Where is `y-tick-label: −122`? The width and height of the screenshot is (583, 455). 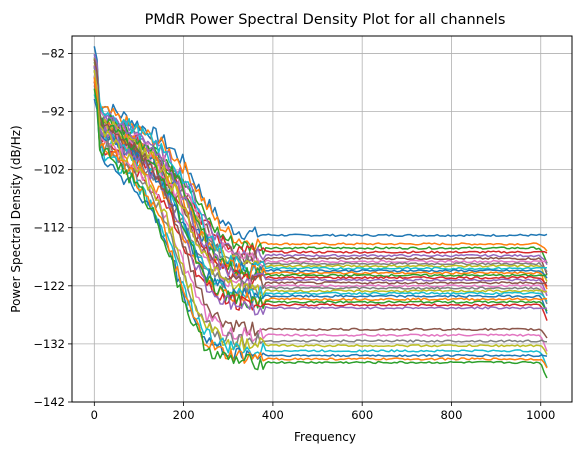
y-tick-label: −122 is located at coordinates (49, 286).